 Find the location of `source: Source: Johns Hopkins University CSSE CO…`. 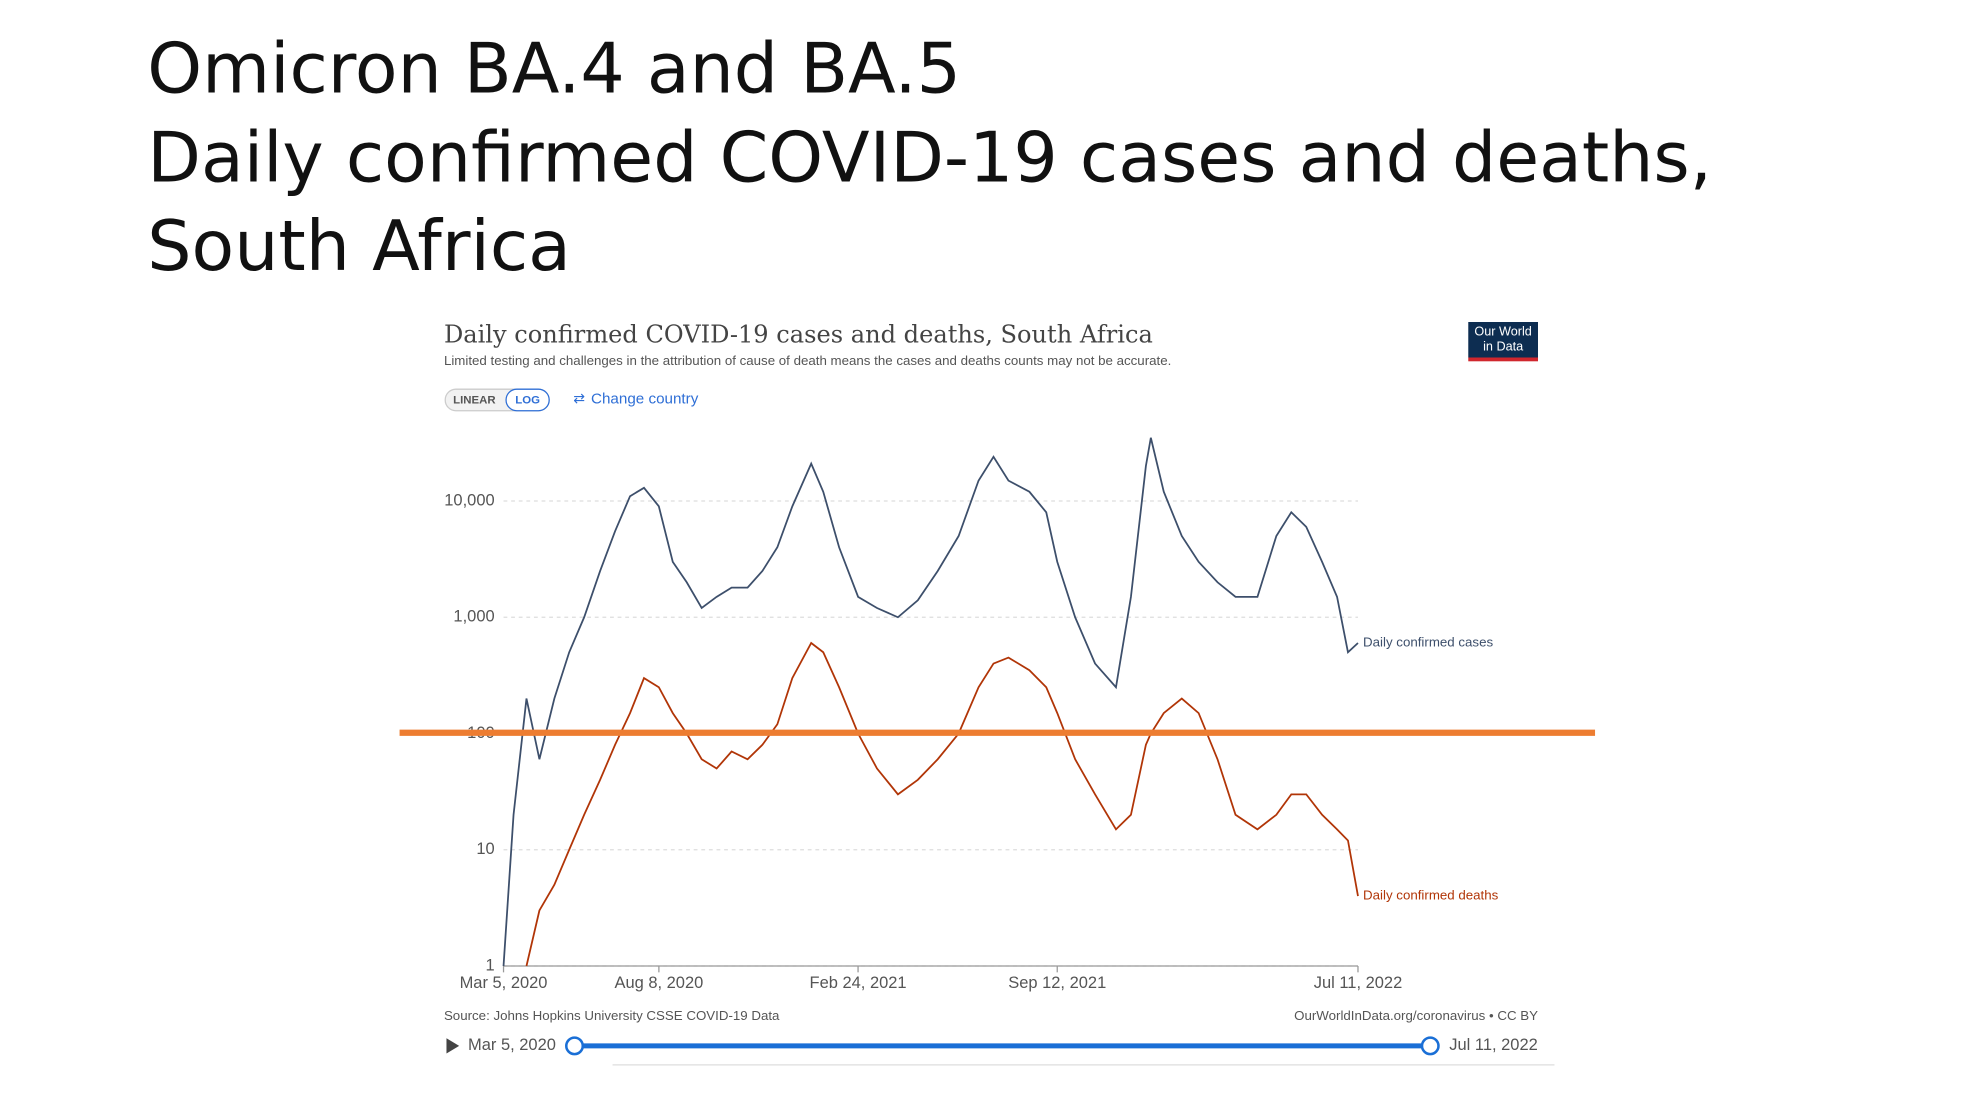

source: Source: Johns Hopkins University CSSE CO… is located at coordinates (612, 1015).